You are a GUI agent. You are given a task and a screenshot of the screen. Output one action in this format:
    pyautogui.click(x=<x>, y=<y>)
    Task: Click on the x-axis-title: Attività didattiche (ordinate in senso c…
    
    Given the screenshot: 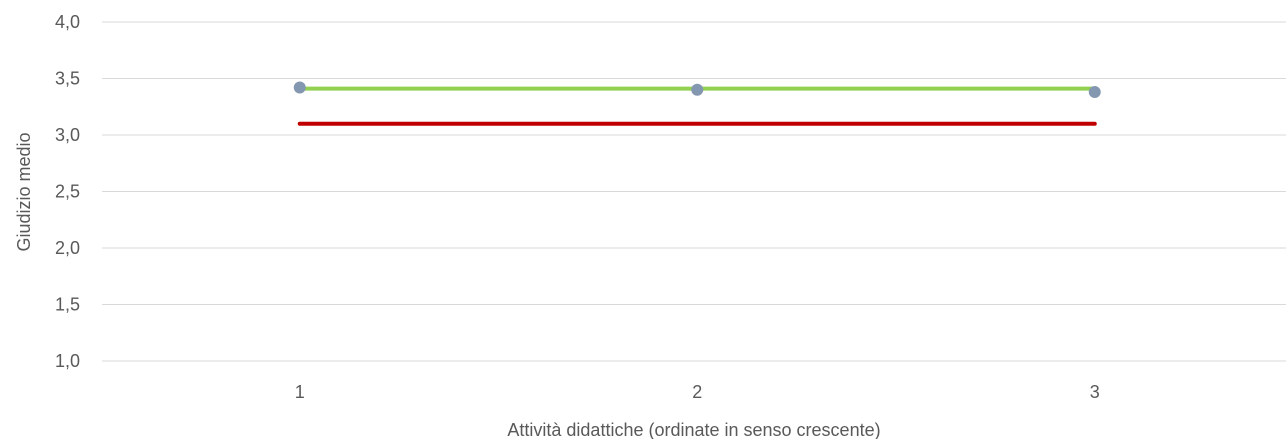 What is the action you would take?
    pyautogui.click(x=693, y=429)
    